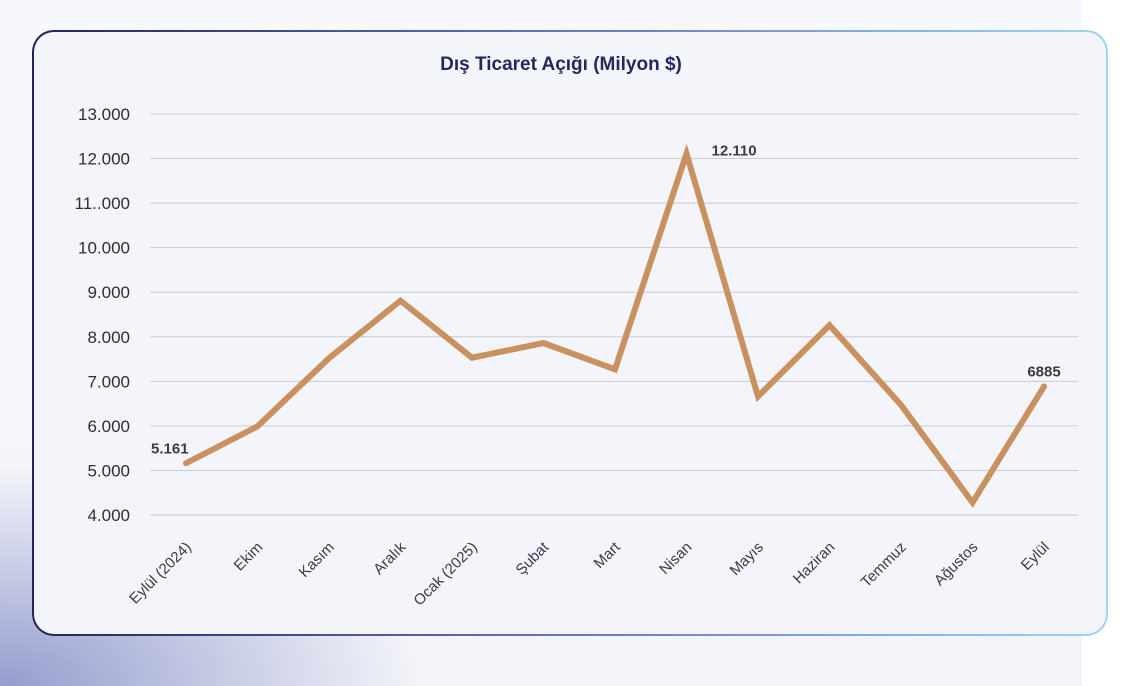 This screenshot has width=1140, height=686. What do you see at coordinates (1035, 556) in the screenshot?
I see `x-tick-label: Eylül` at bounding box center [1035, 556].